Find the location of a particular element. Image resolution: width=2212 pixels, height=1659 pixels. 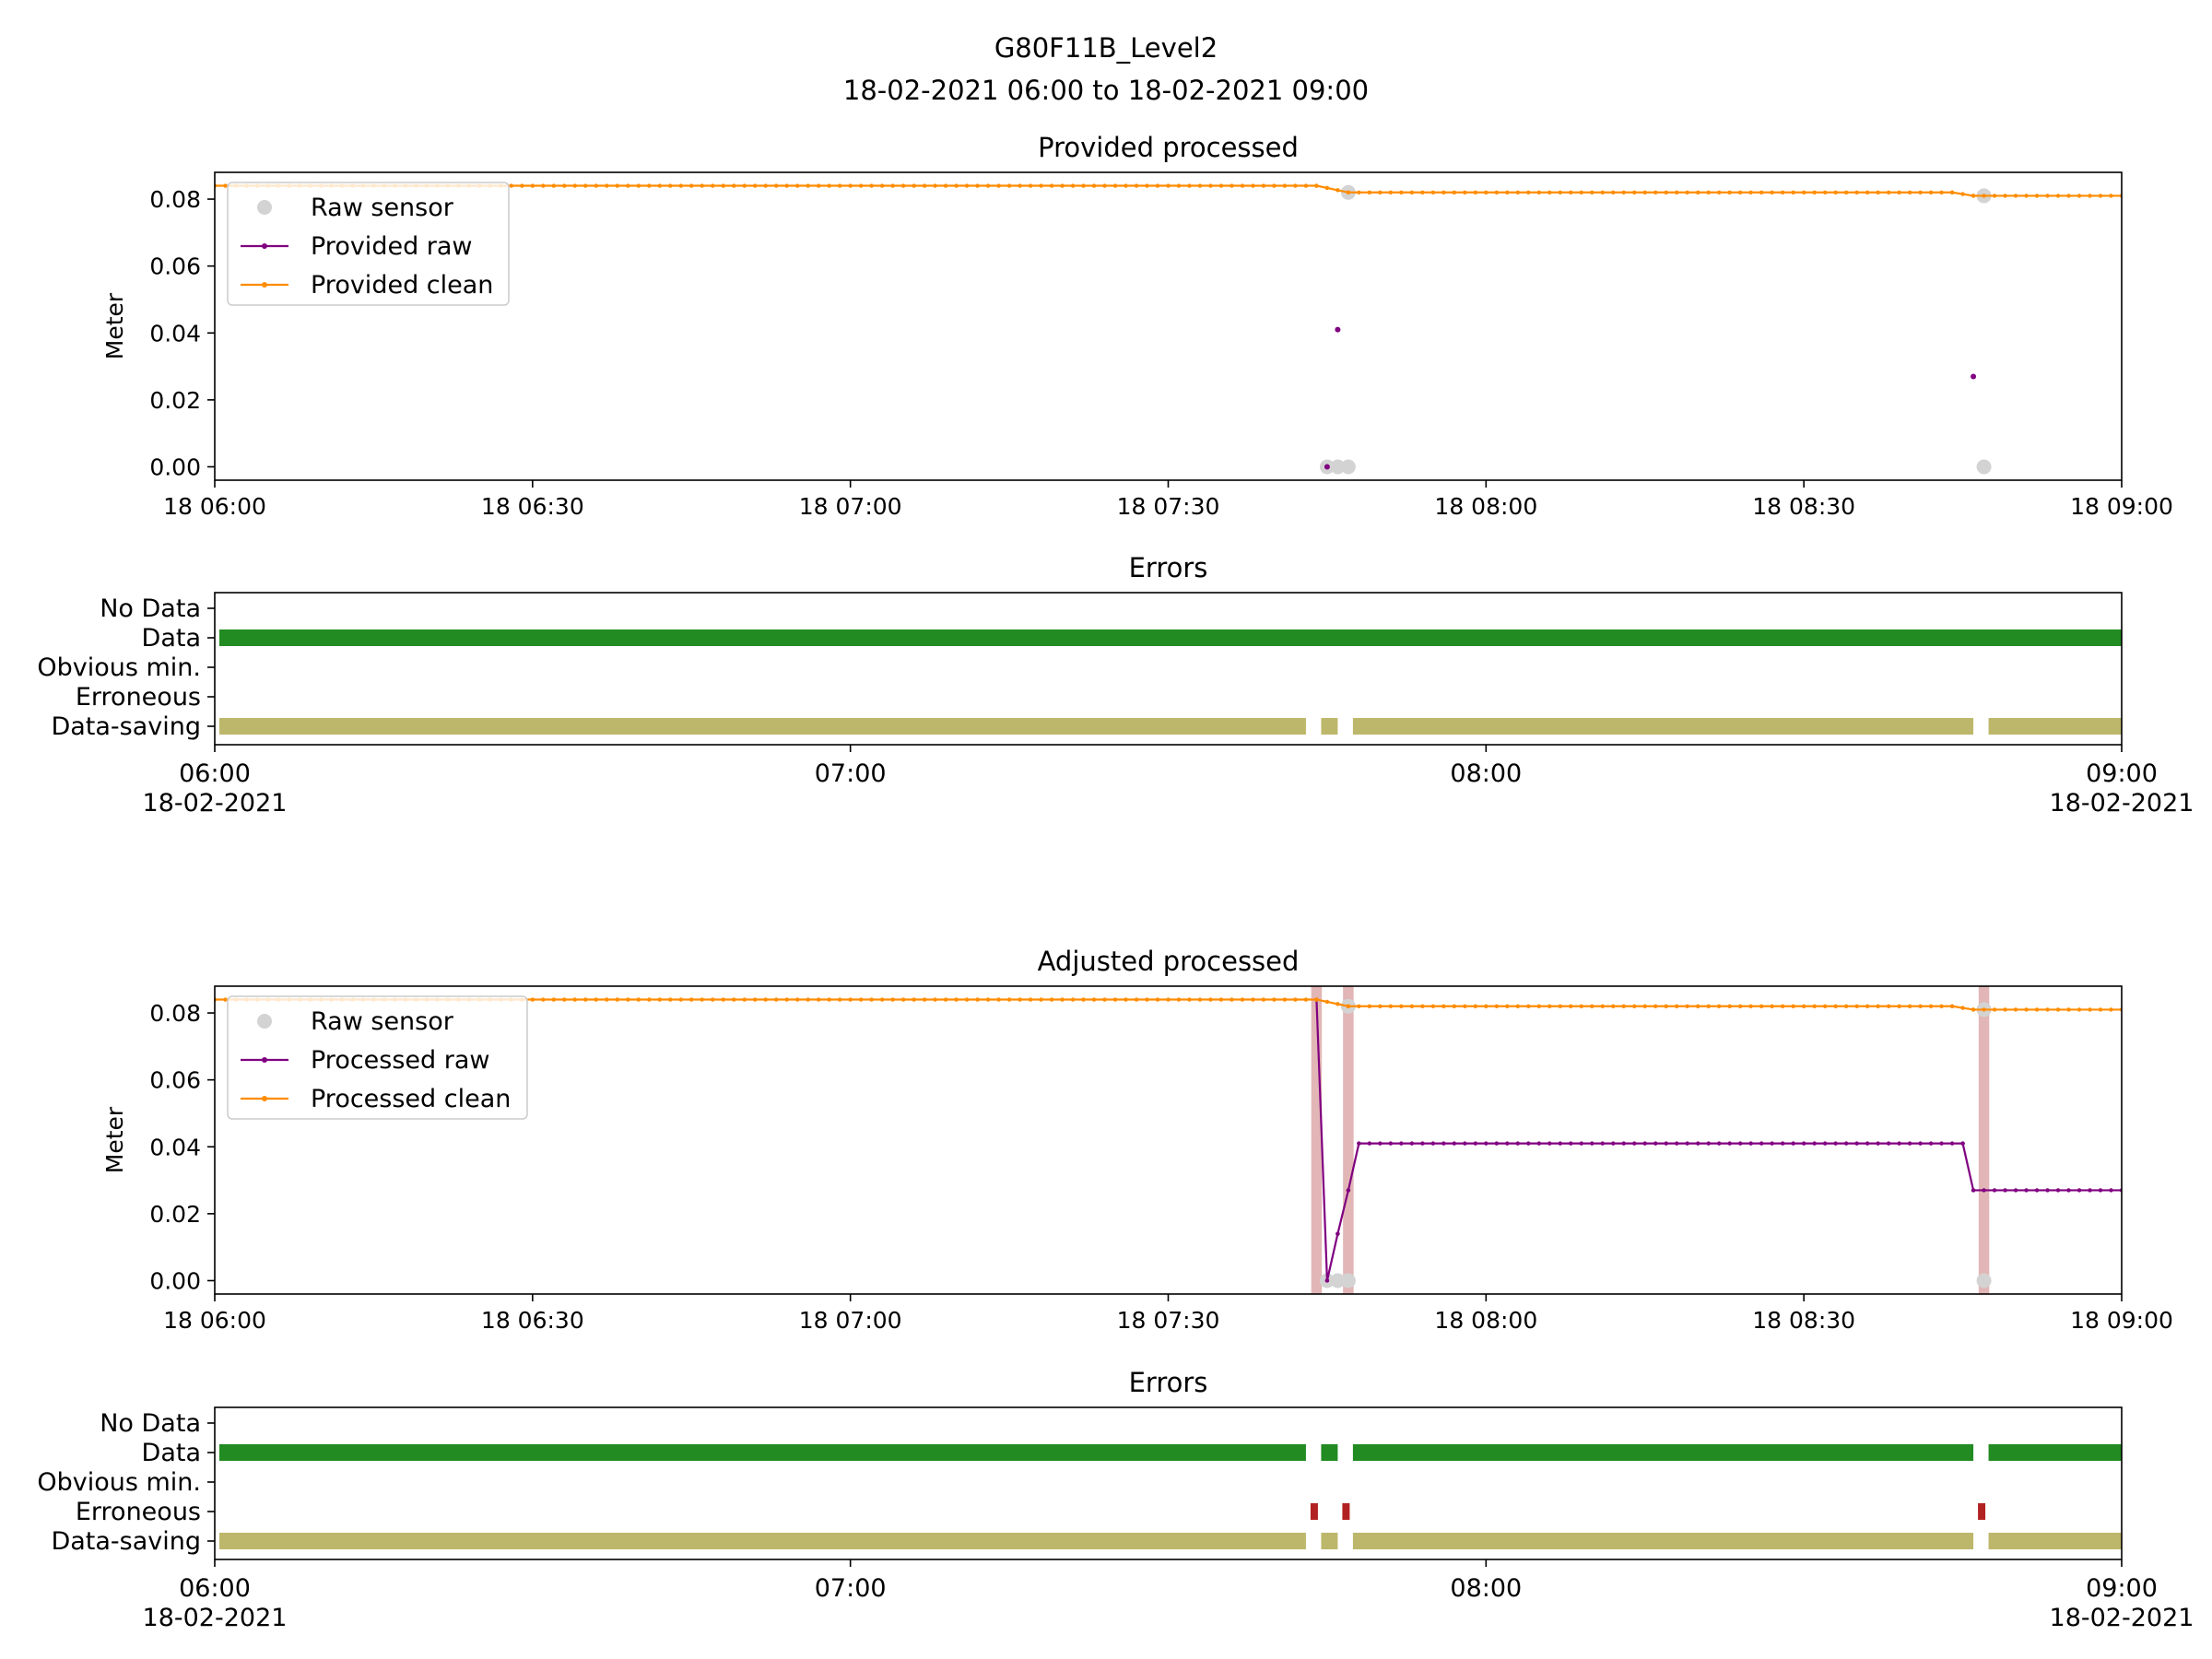

x-tick-label: 08:00 is located at coordinates (1486, 773).